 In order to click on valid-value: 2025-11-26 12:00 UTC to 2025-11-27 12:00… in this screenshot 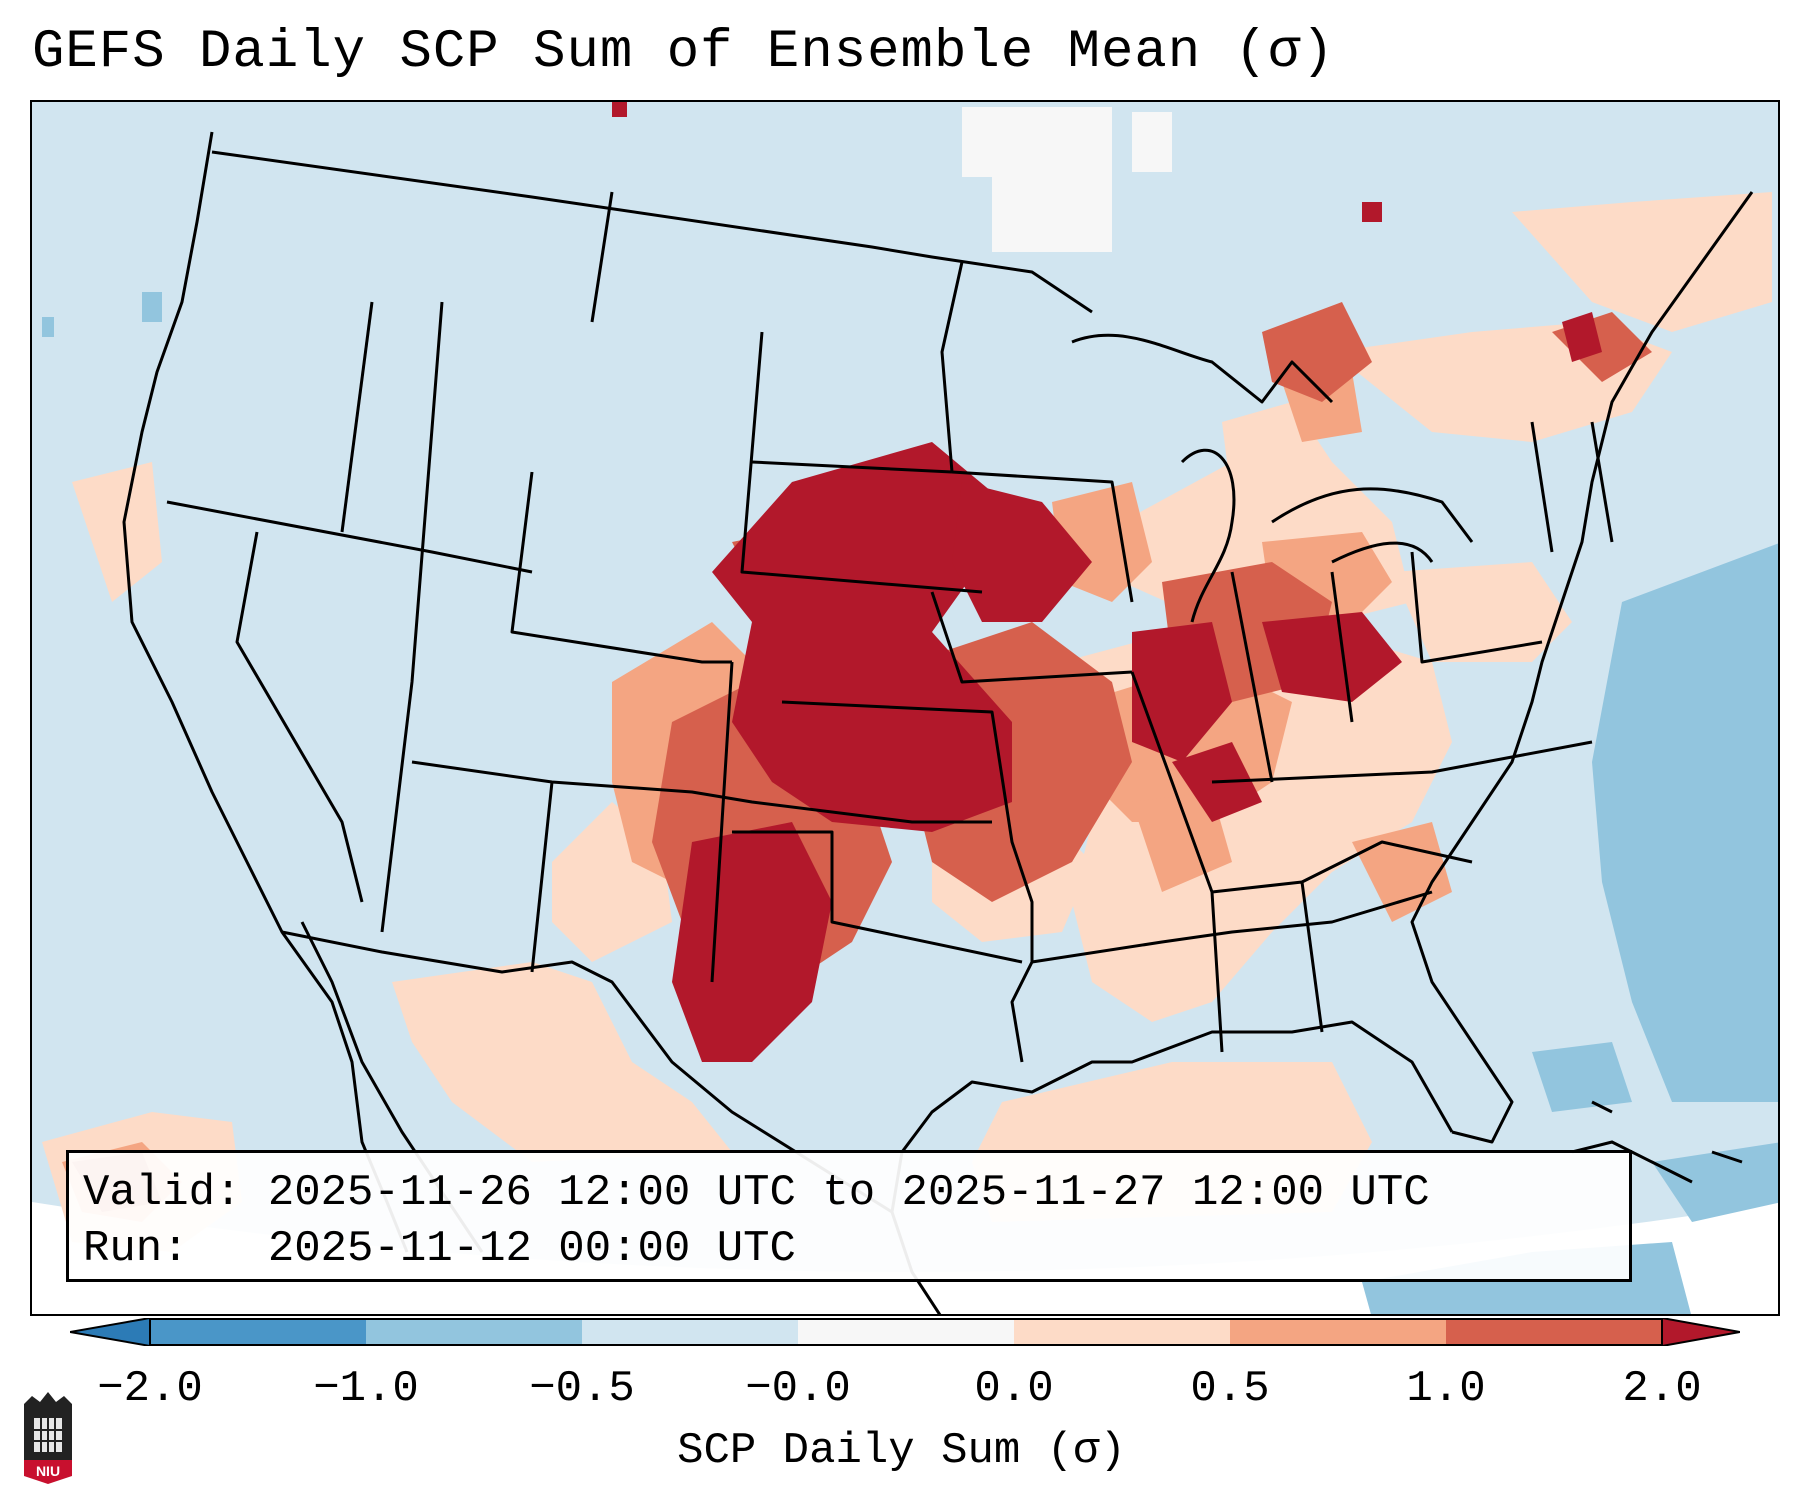, I will do `click(848, 1193)`.